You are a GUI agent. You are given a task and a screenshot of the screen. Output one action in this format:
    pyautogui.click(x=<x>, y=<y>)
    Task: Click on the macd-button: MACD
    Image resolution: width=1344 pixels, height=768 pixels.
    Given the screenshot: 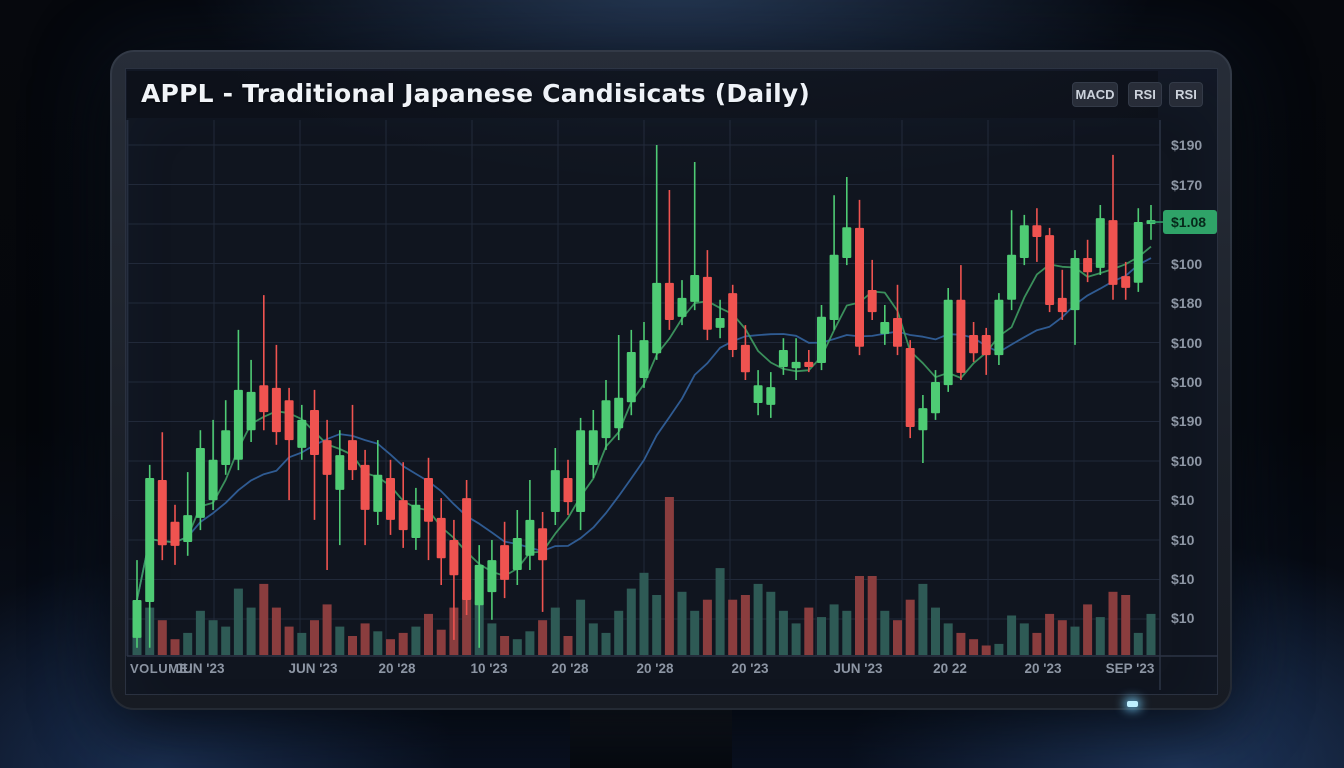 What is the action you would take?
    pyautogui.click(x=1095, y=94)
    